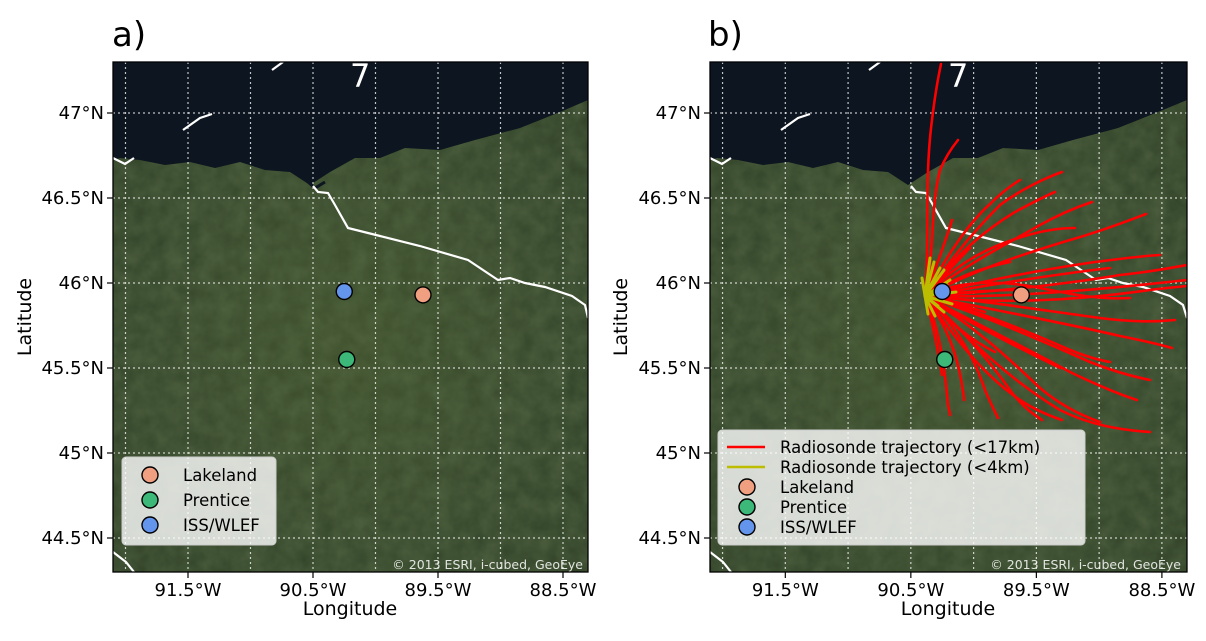 This screenshot has width=1206, height=641. I want to click on panel-a-credit: © 2013 ESRI, i-cubed, GeoEye, so click(487, 564).